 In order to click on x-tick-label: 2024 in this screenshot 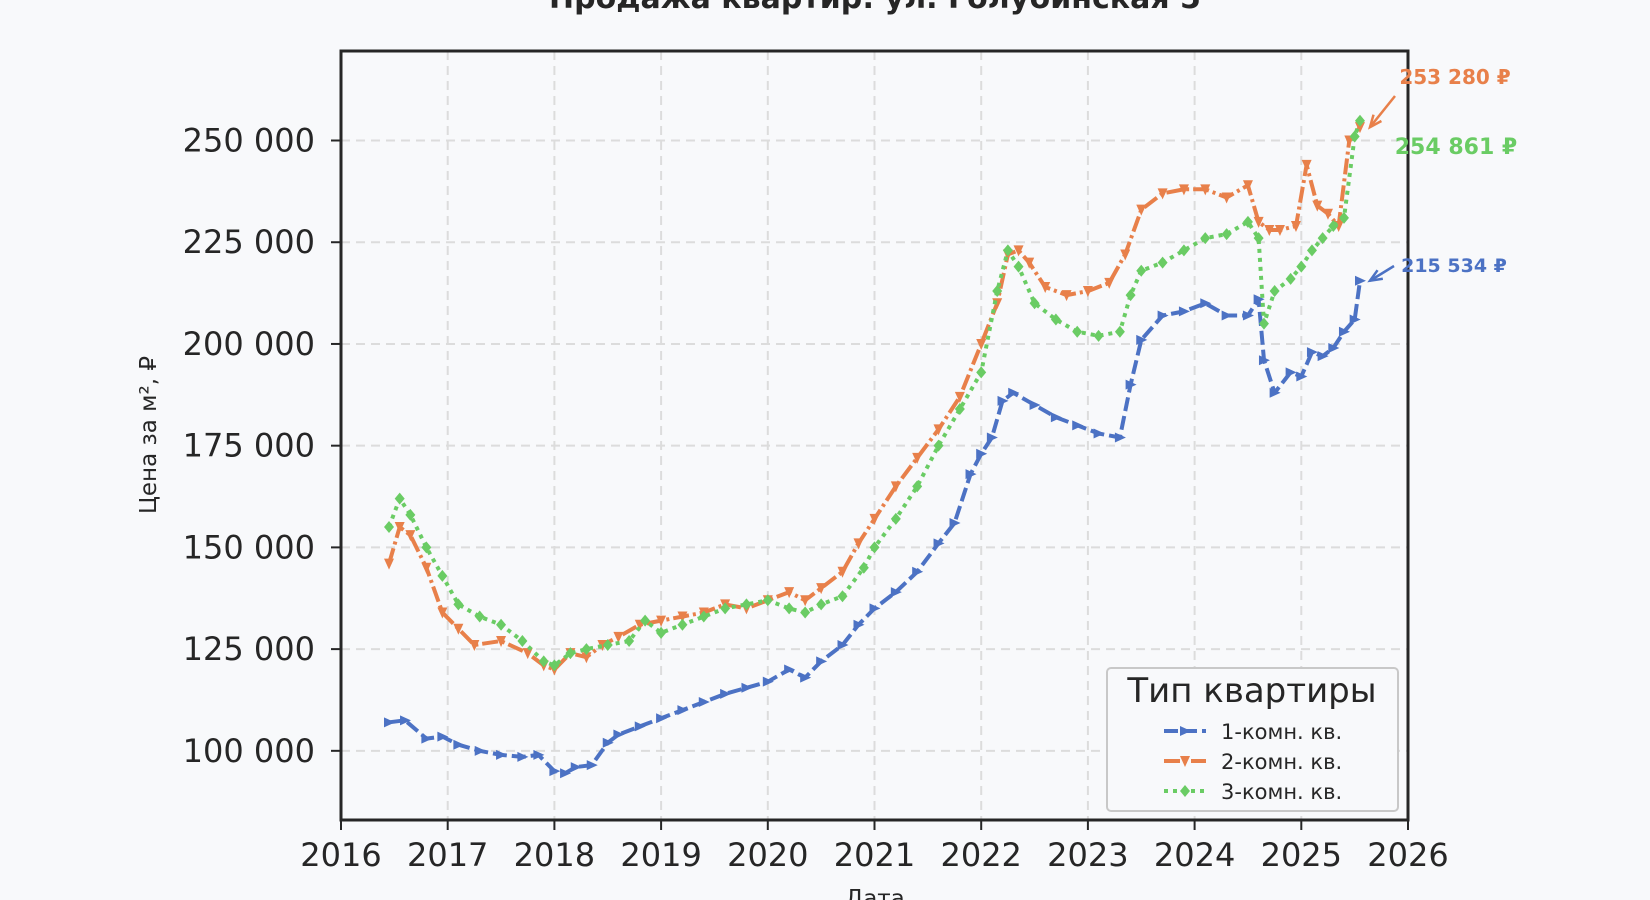, I will do `click(1194, 855)`.